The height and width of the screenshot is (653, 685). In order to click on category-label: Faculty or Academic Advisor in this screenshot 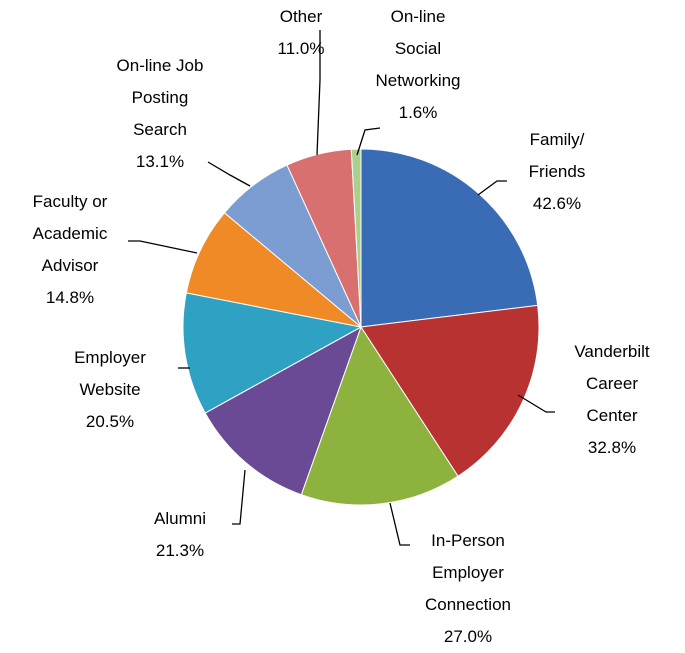, I will do `click(70, 233)`.